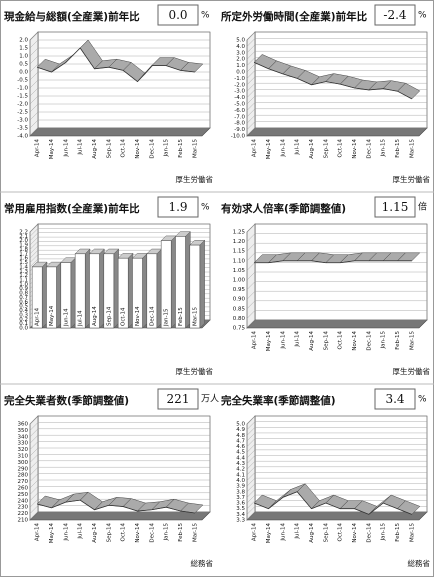  I want to click on line, so click(333, 503).